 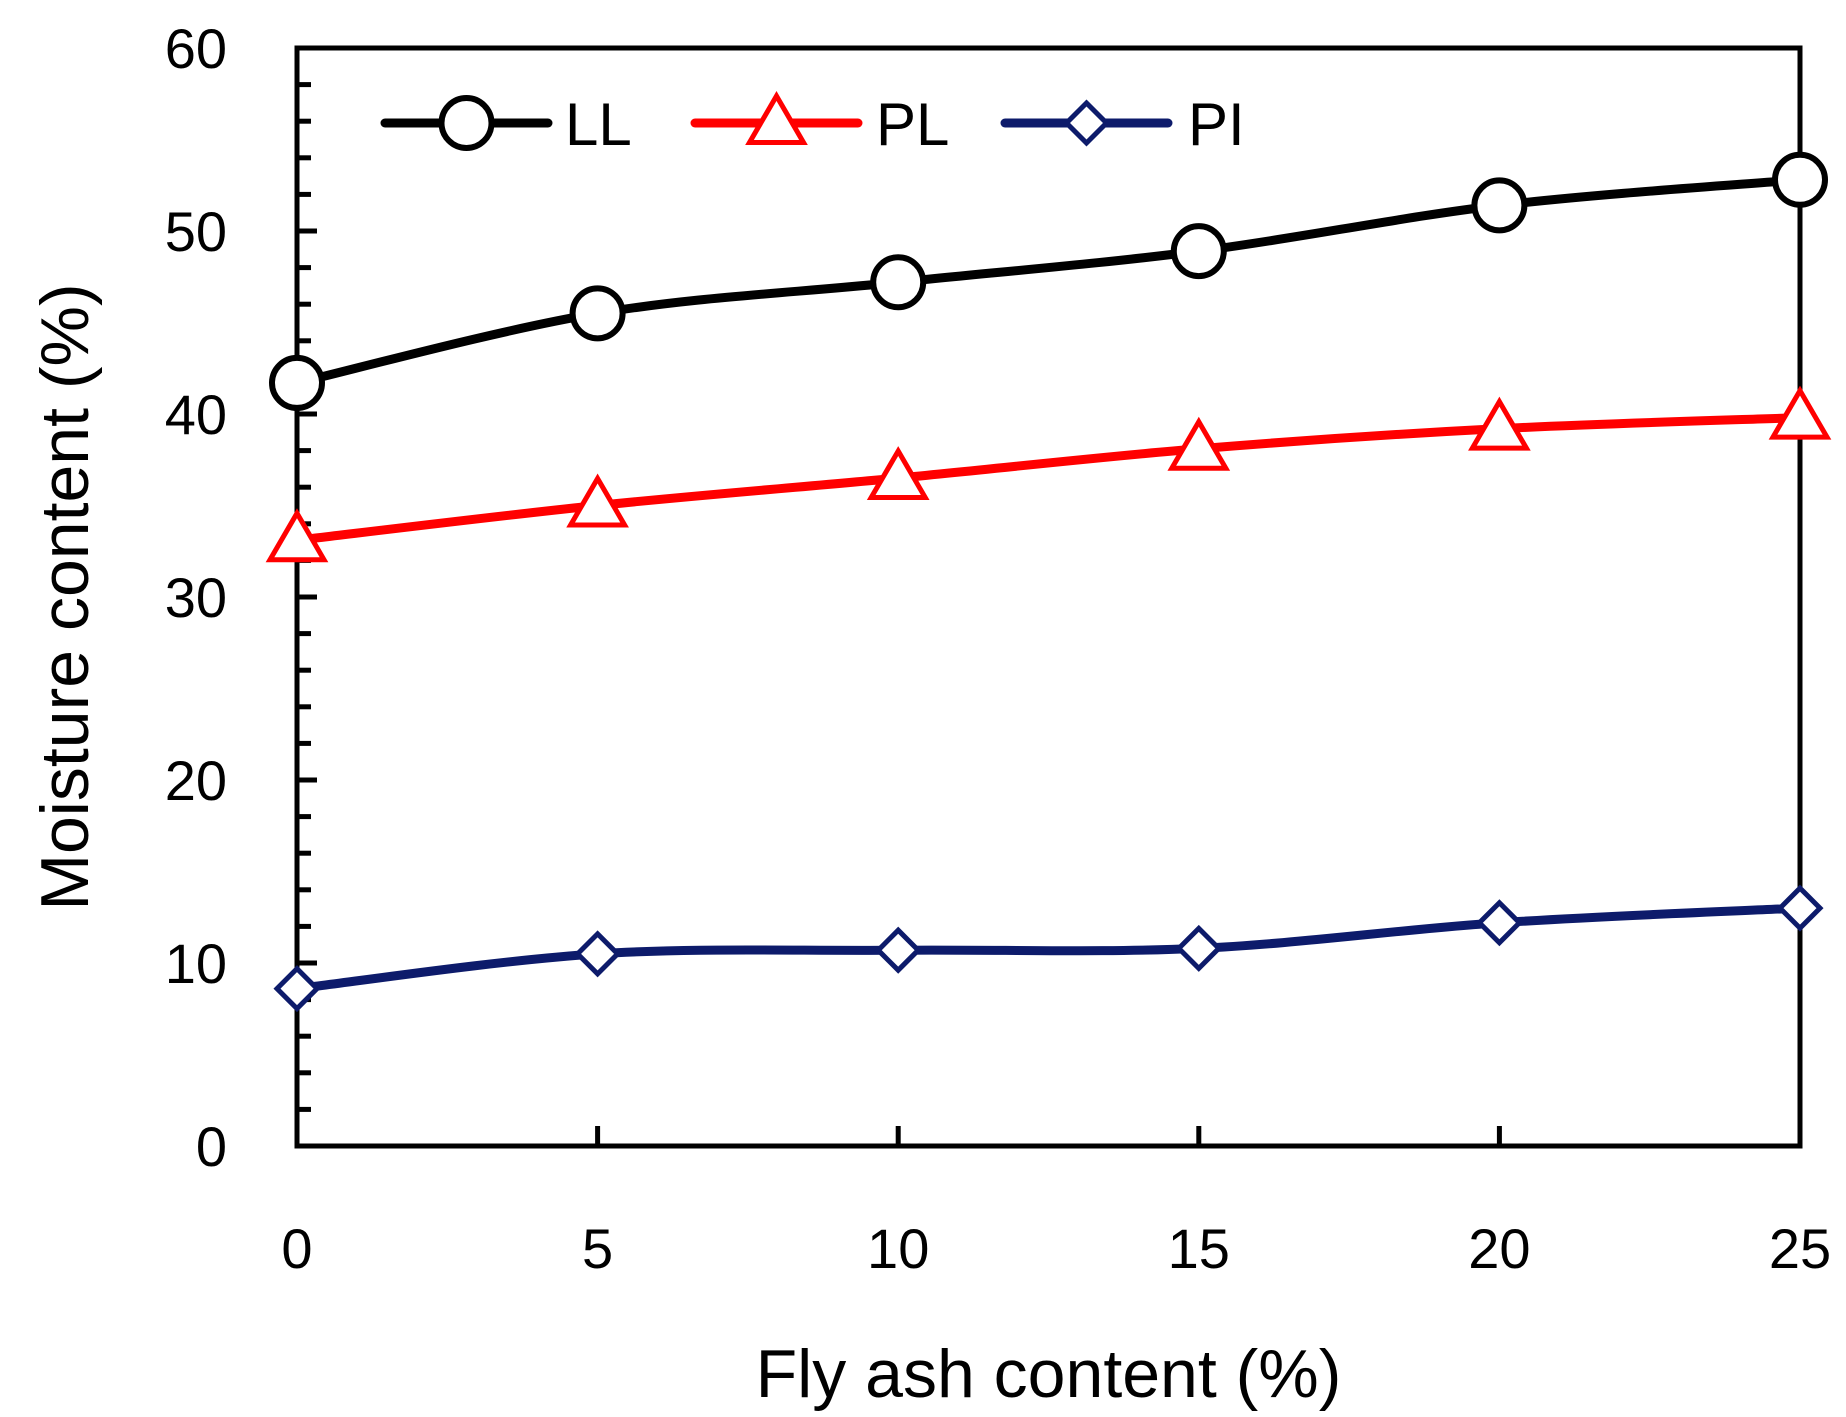 What do you see at coordinates (1199, 1248) in the screenshot?
I see `x-tick-label: 15` at bounding box center [1199, 1248].